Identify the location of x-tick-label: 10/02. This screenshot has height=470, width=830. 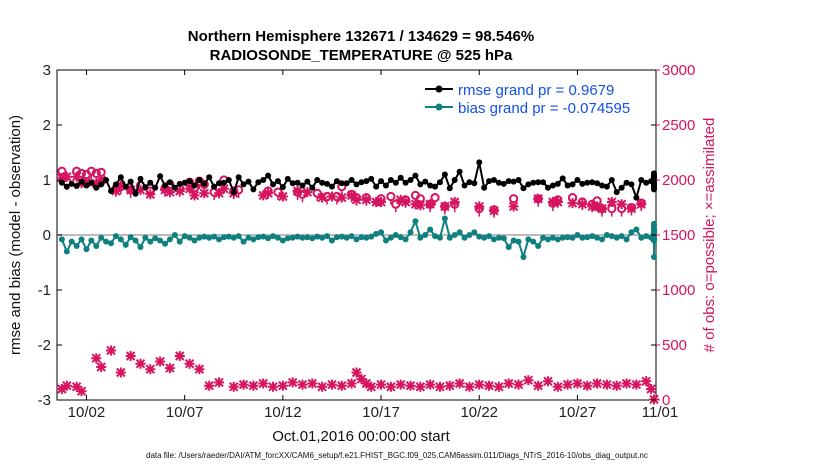
(87, 412).